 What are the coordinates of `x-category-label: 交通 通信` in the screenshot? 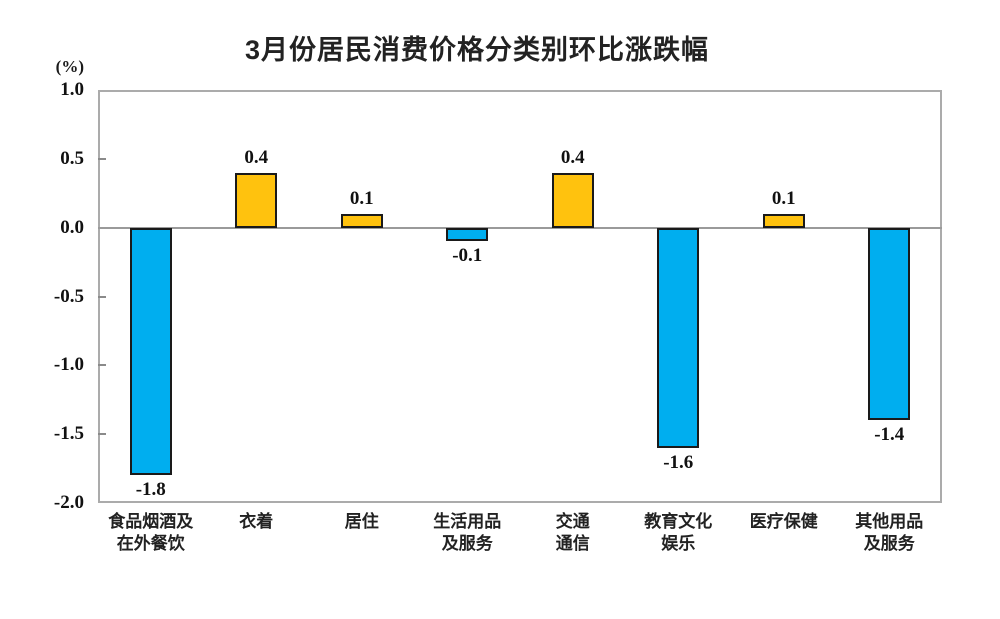 It's located at (572, 532).